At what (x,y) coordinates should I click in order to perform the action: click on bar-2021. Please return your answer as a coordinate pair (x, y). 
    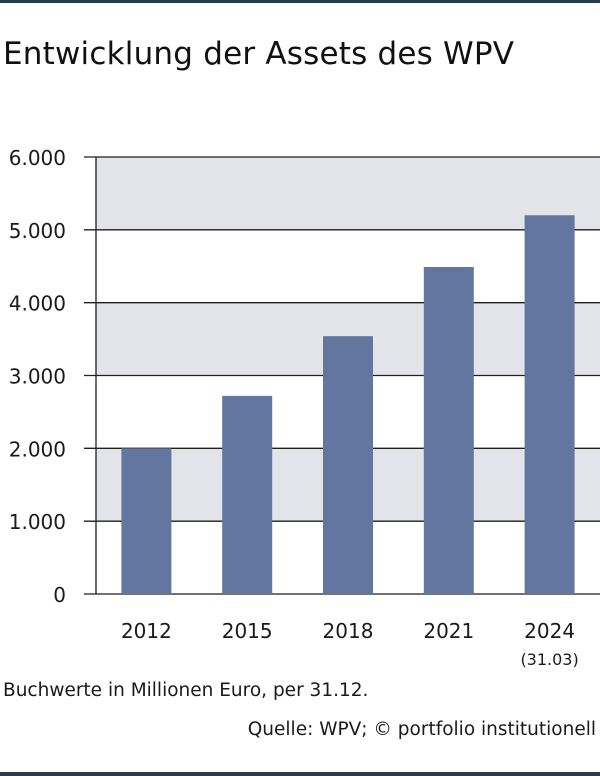
    Looking at the image, I should click on (448, 430).